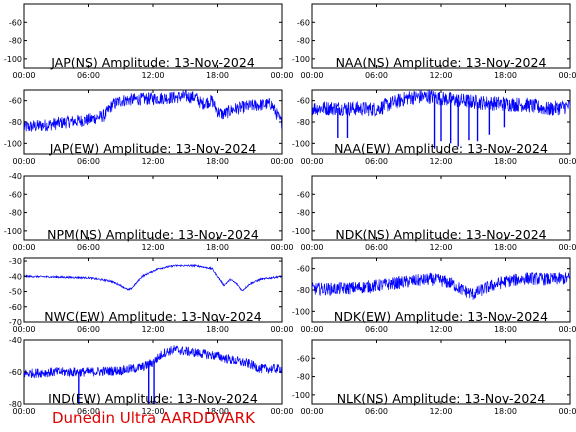 The image size is (576, 432). Describe the element at coordinates (441, 62) in the screenshot. I see `panel-title: NAA(NS) Amplitude: 13-Nov-2024` at that location.